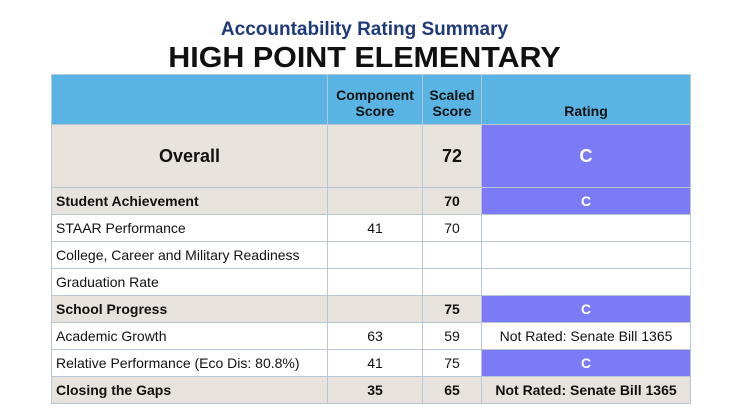  Describe the element at coordinates (375, 390) in the screenshot. I see `component-score-cell: 35` at that location.